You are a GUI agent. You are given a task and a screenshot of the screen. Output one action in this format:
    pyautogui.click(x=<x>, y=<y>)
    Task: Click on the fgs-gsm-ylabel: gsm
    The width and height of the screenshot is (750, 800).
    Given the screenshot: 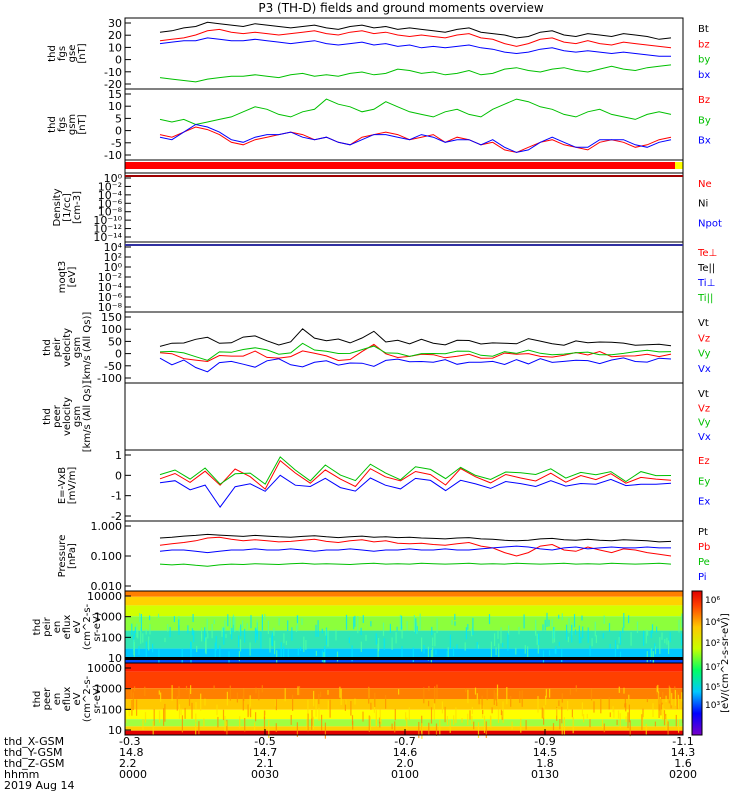 What is the action you would take?
    pyautogui.click(x=72, y=124)
    